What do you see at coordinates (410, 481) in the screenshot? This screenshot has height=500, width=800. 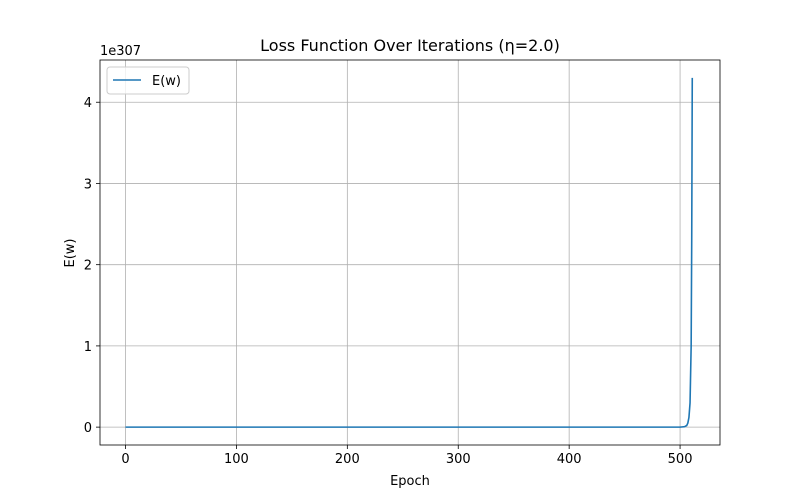 I see `x-axis-label: Epoch` at bounding box center [410, 481].